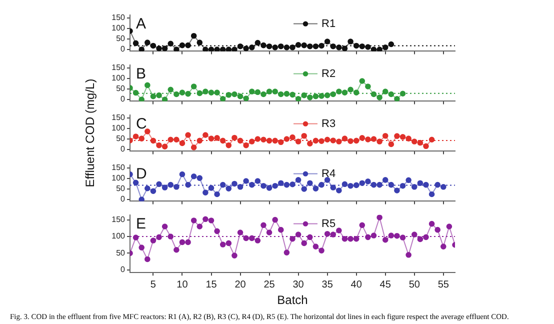 The image size is (554, 324). I want to click on x-tick-label: 35, so click(328, 284).